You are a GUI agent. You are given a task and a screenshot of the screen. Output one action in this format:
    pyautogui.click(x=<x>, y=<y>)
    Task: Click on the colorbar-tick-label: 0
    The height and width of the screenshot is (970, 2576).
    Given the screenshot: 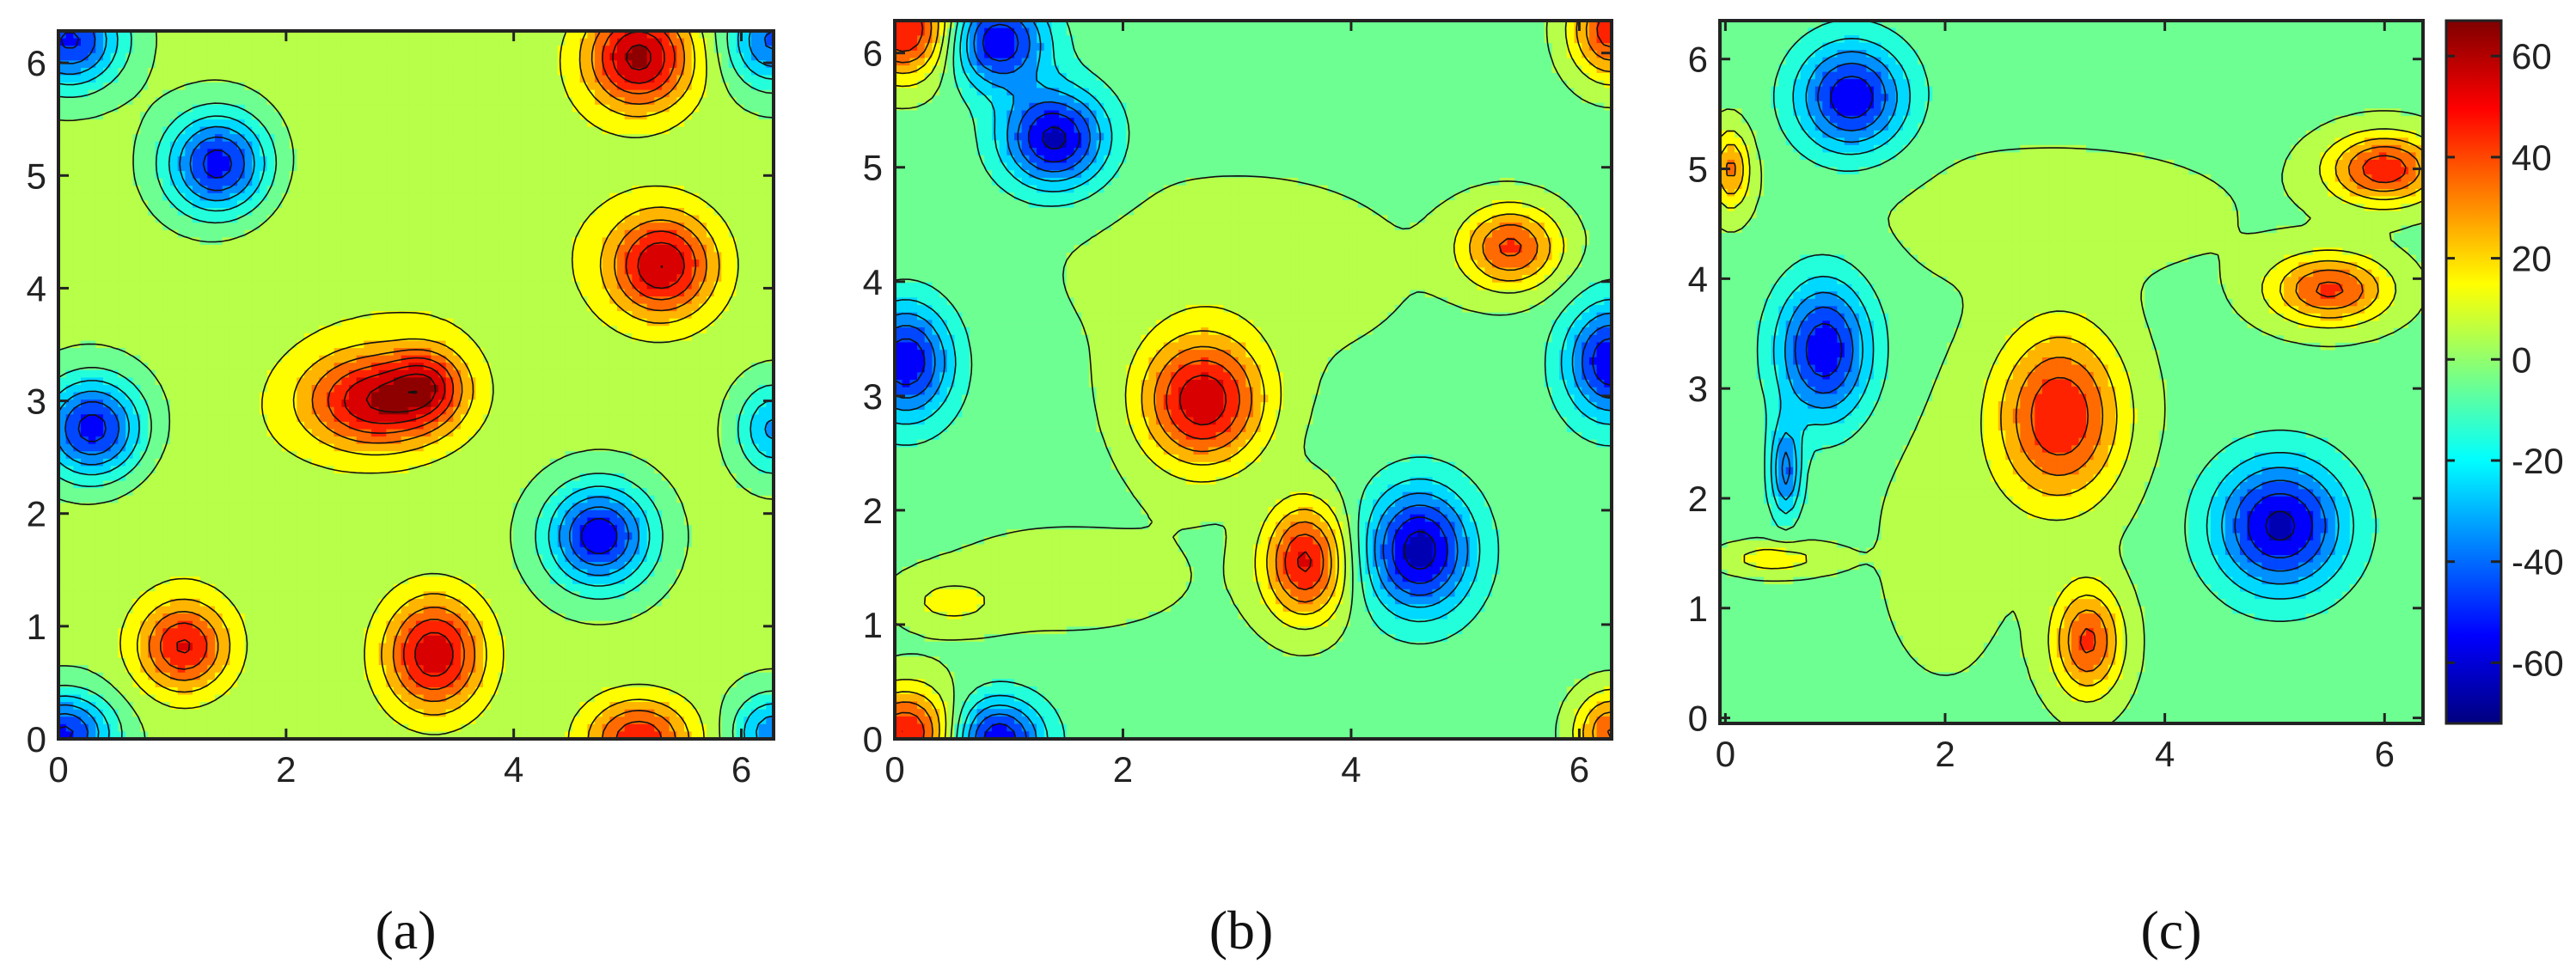 What is the action you would take?
    pyautogui.click(x=2521, y=359)
    